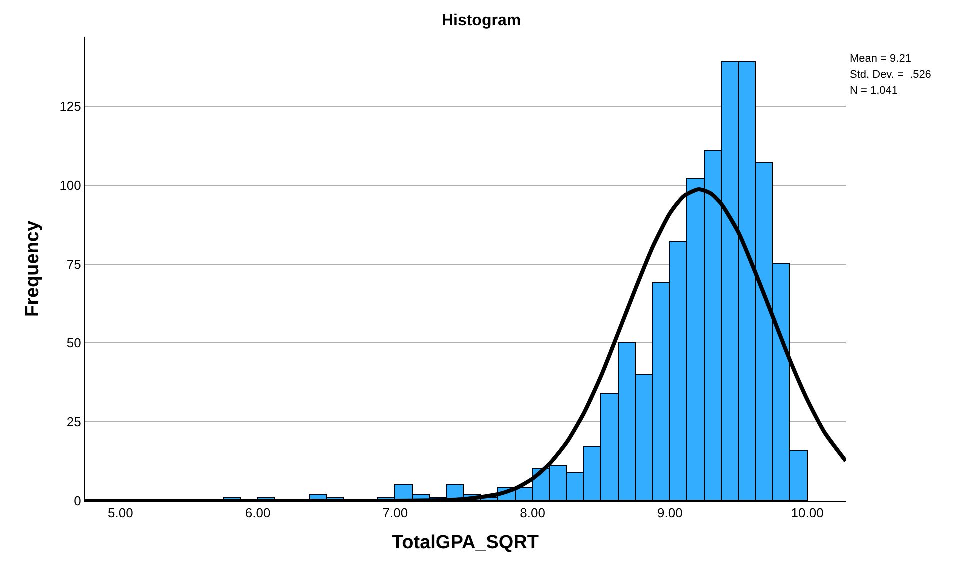  Describe the element at coordinates (466, 543) in the screenshot. I see `x-axis-title: TotalGPA_SQRT` at that location.